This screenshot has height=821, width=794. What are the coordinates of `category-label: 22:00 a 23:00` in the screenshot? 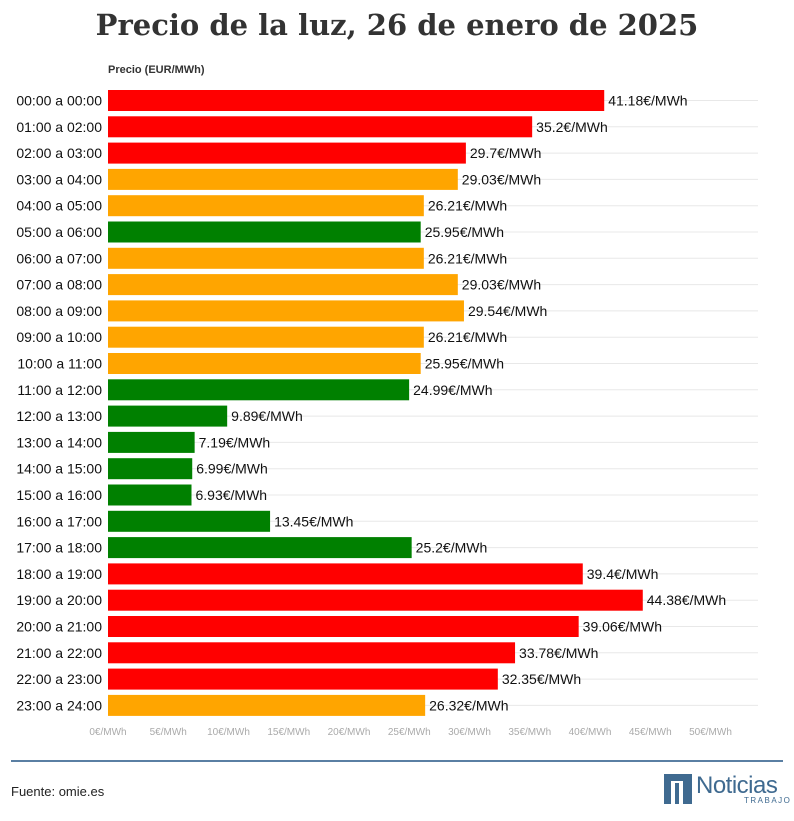 It's located at (59, 679).